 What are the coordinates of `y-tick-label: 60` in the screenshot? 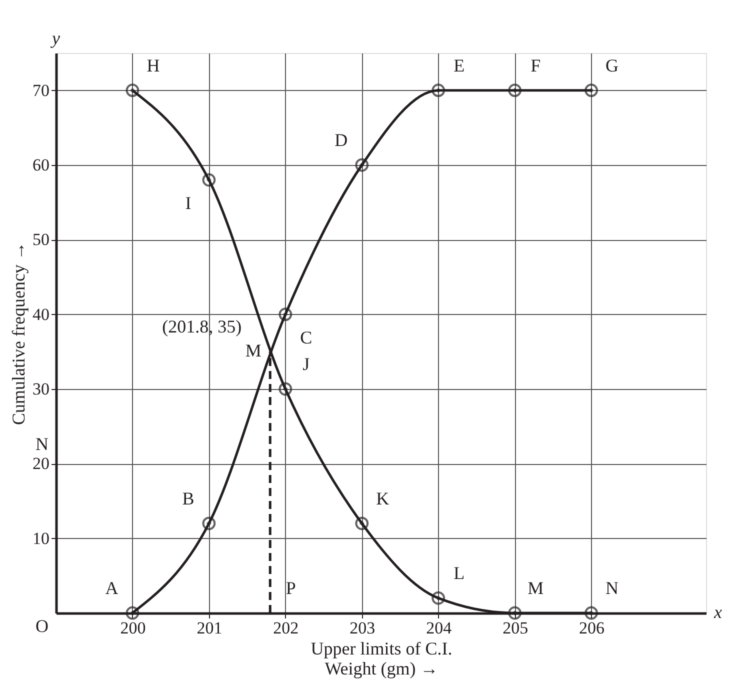 It's located at (41, 165).